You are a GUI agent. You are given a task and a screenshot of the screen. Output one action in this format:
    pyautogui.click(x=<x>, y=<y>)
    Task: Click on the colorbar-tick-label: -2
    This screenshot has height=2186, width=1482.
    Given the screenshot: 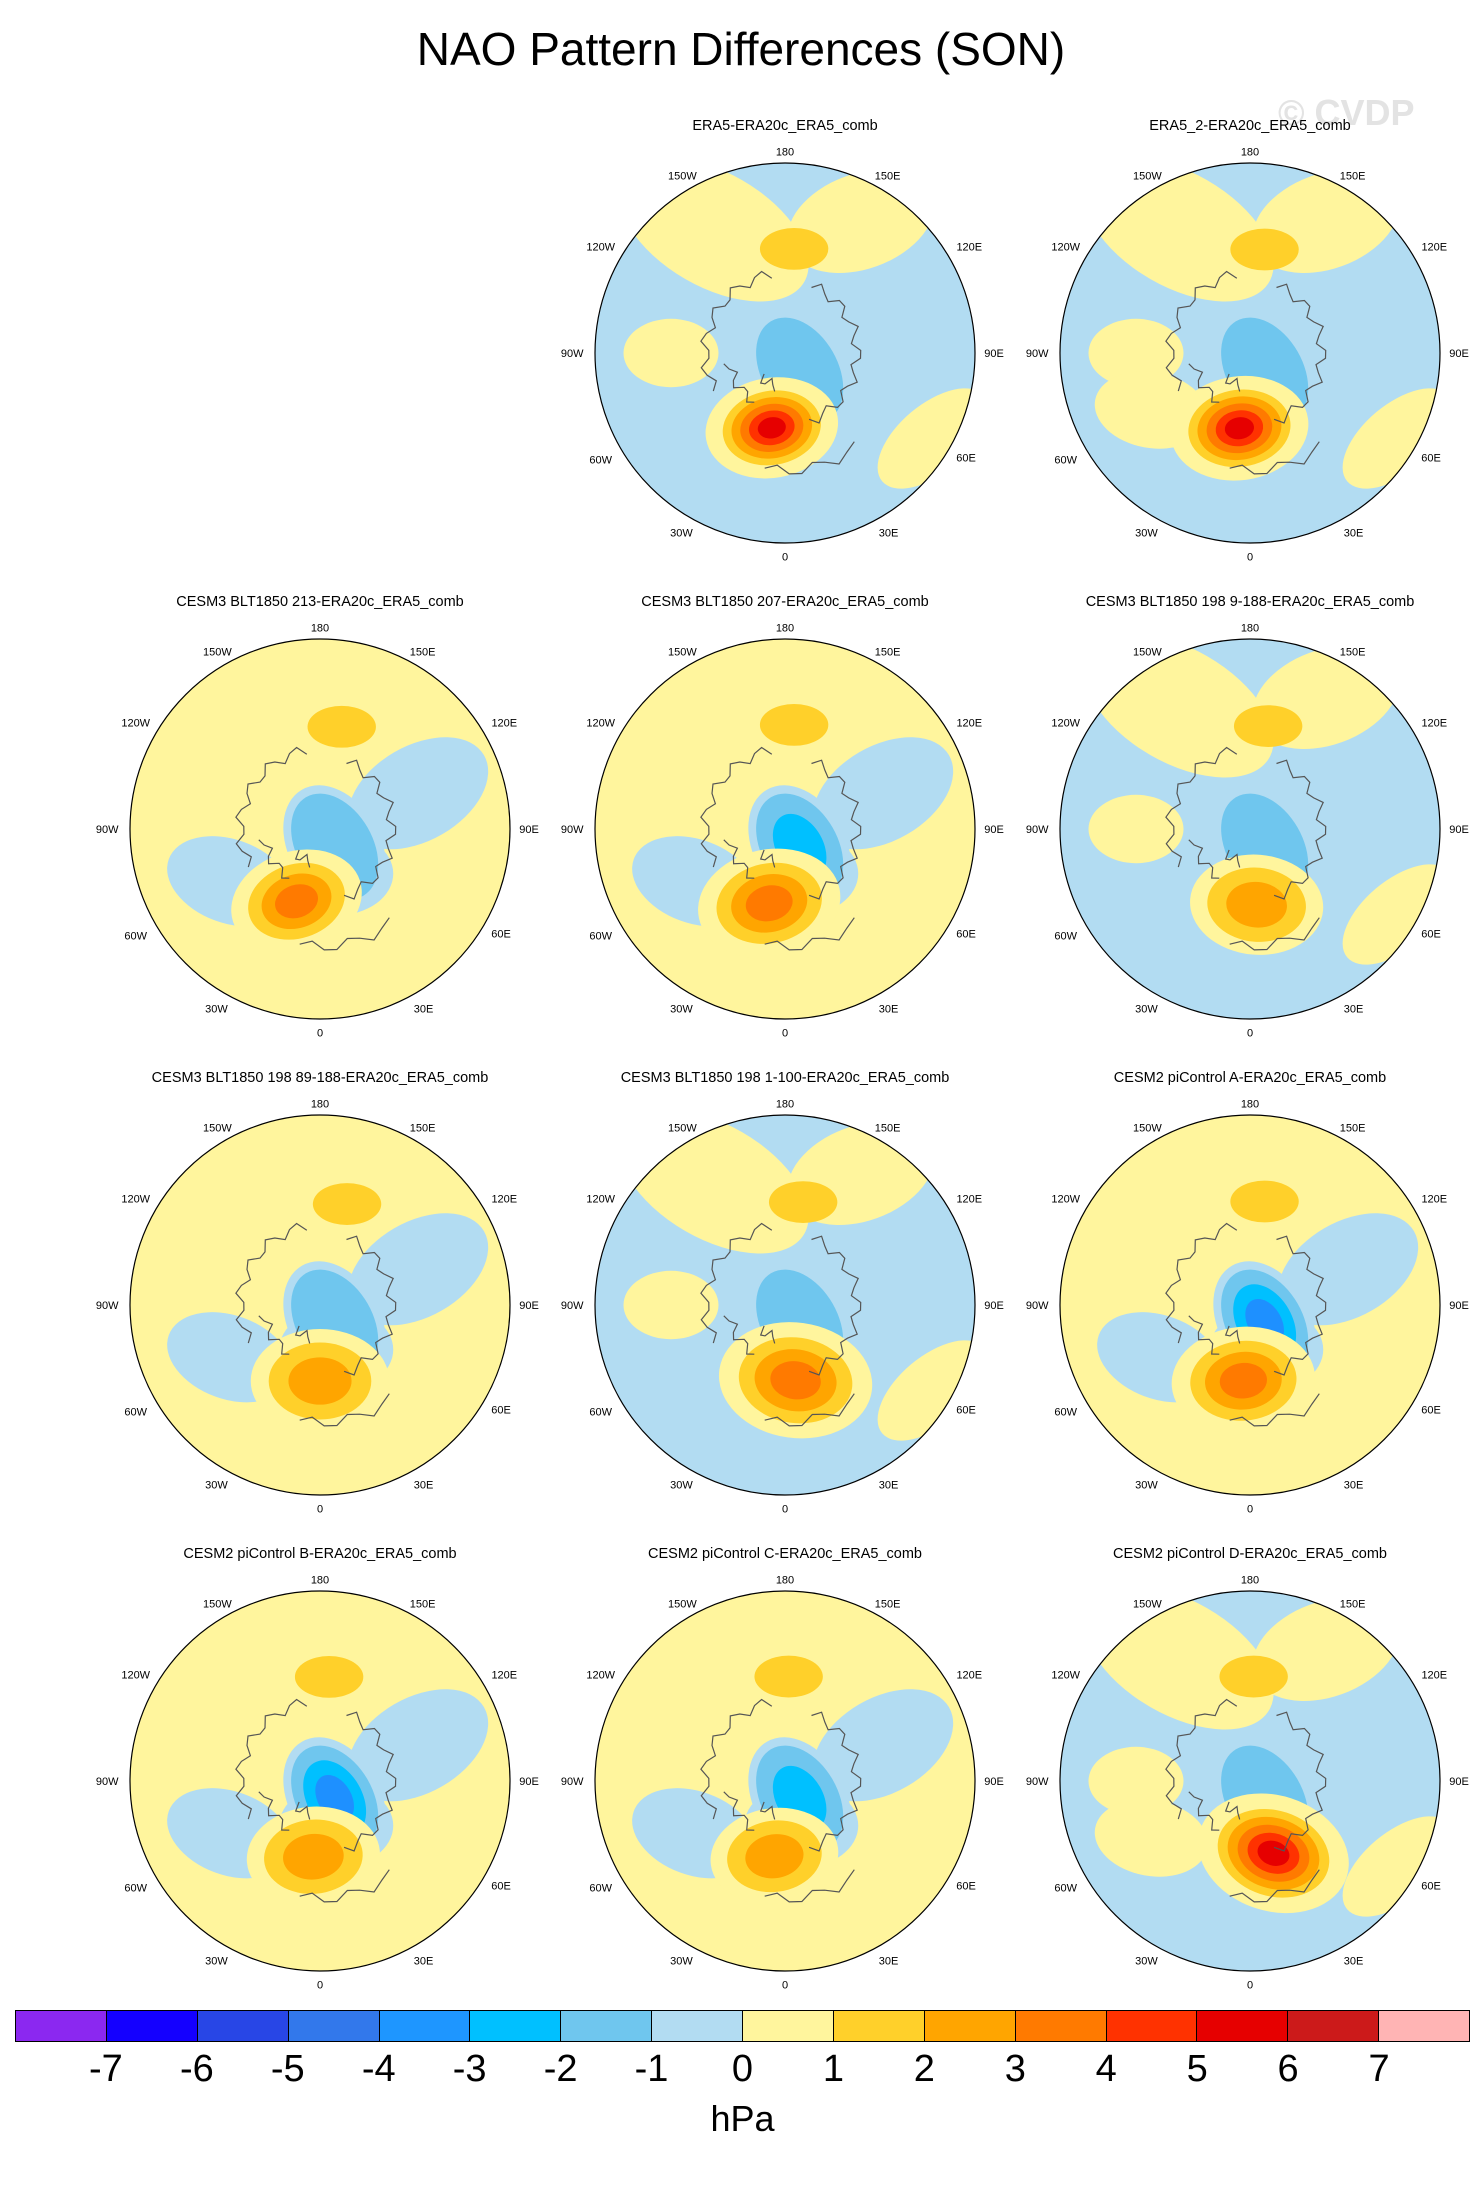 What is the action you would take?
    pyautogui.click(x=560, y=2069)
    